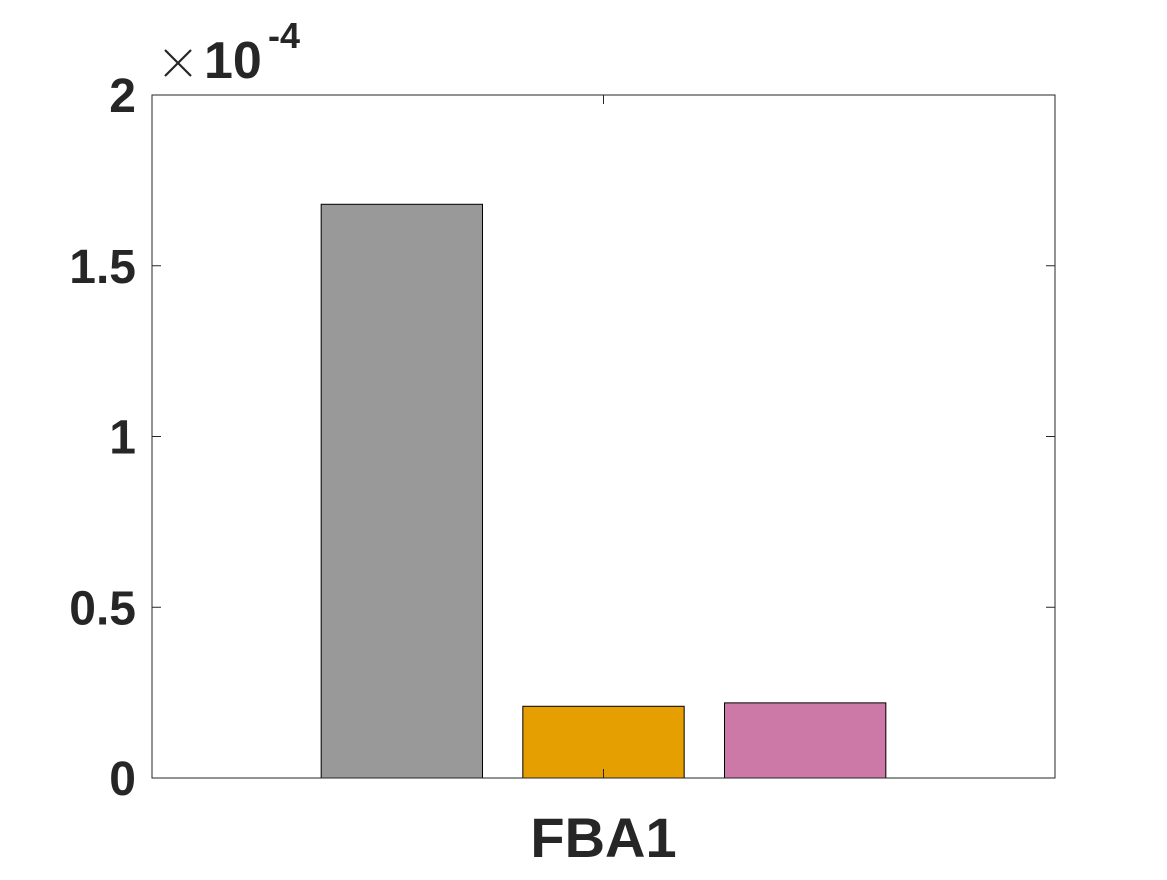 The width and height of the screenshot is (1167, 880). I want to click on y-tick-label: 1.5, so click(102, 267).